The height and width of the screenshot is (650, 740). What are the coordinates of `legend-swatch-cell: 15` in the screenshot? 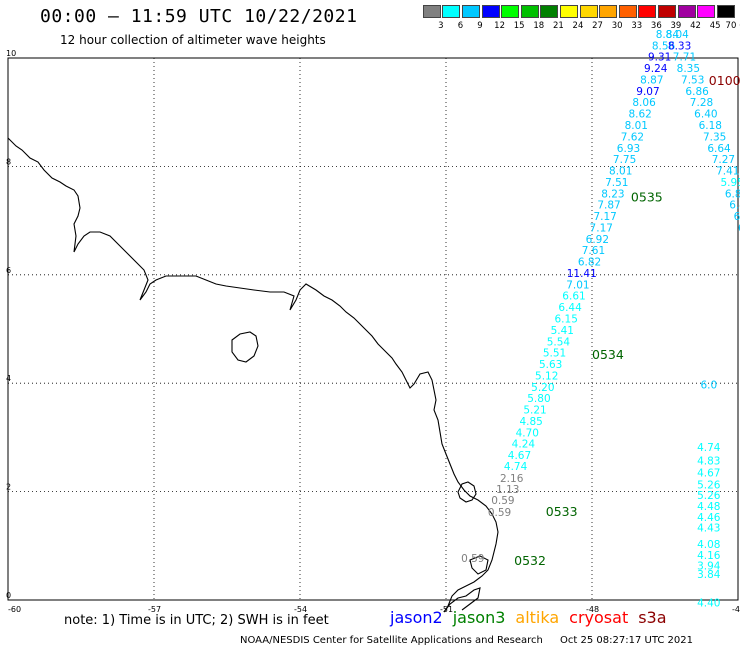 It's located at (512, 18).